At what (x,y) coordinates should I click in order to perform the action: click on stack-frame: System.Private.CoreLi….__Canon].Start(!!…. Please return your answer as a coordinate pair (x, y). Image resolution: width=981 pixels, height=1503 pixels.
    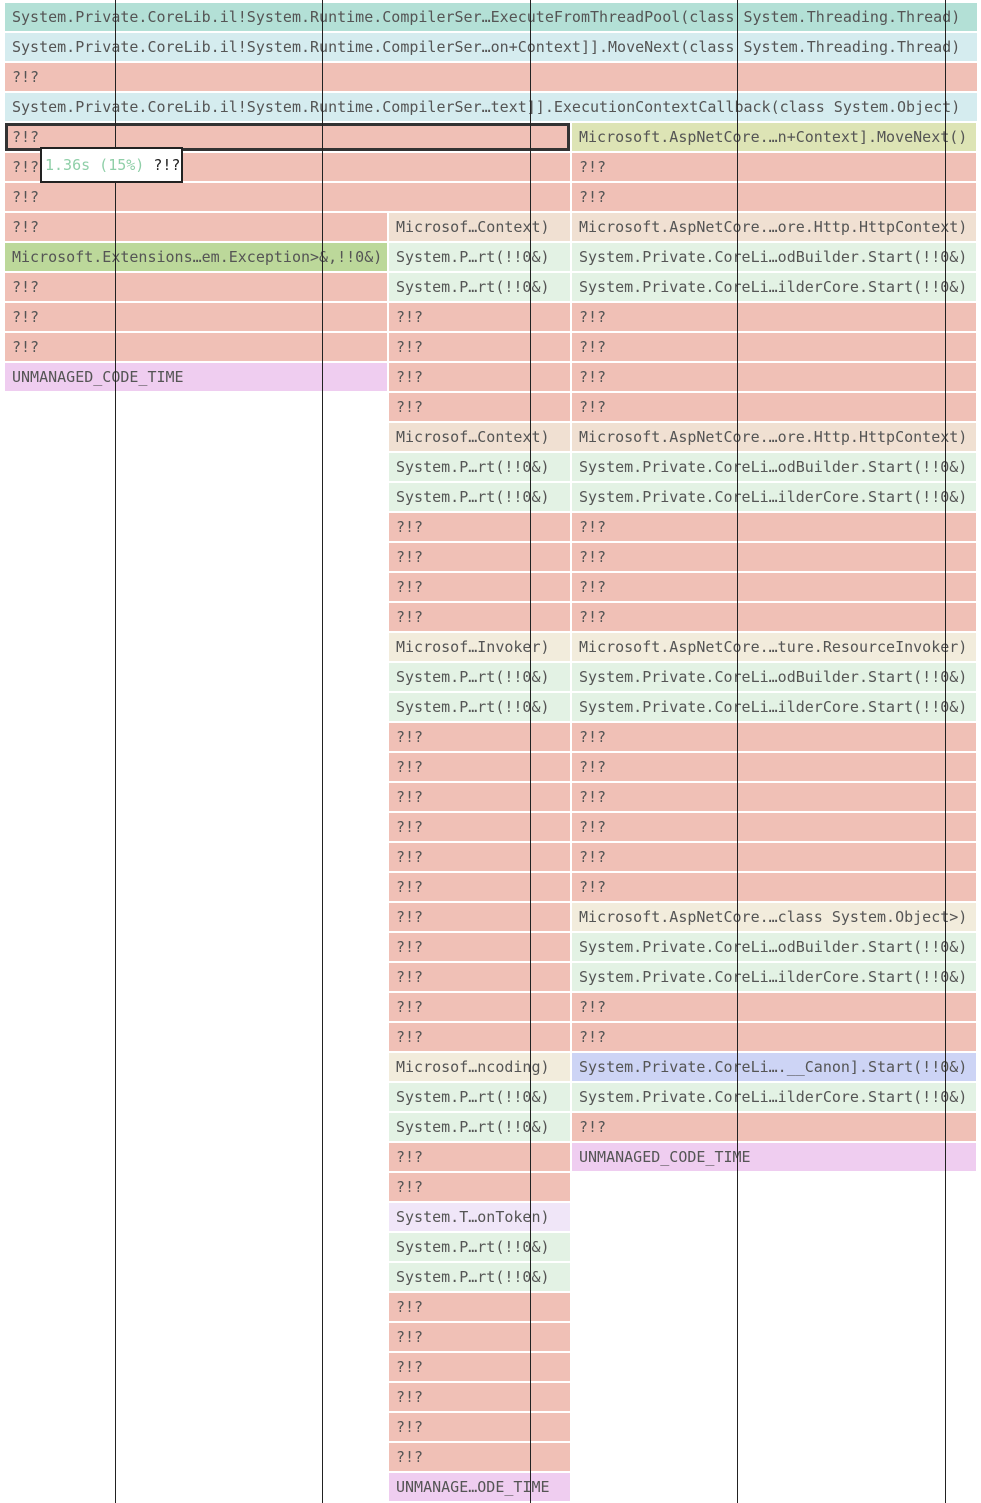
    Looking at the image, I should click on (774, 1067).